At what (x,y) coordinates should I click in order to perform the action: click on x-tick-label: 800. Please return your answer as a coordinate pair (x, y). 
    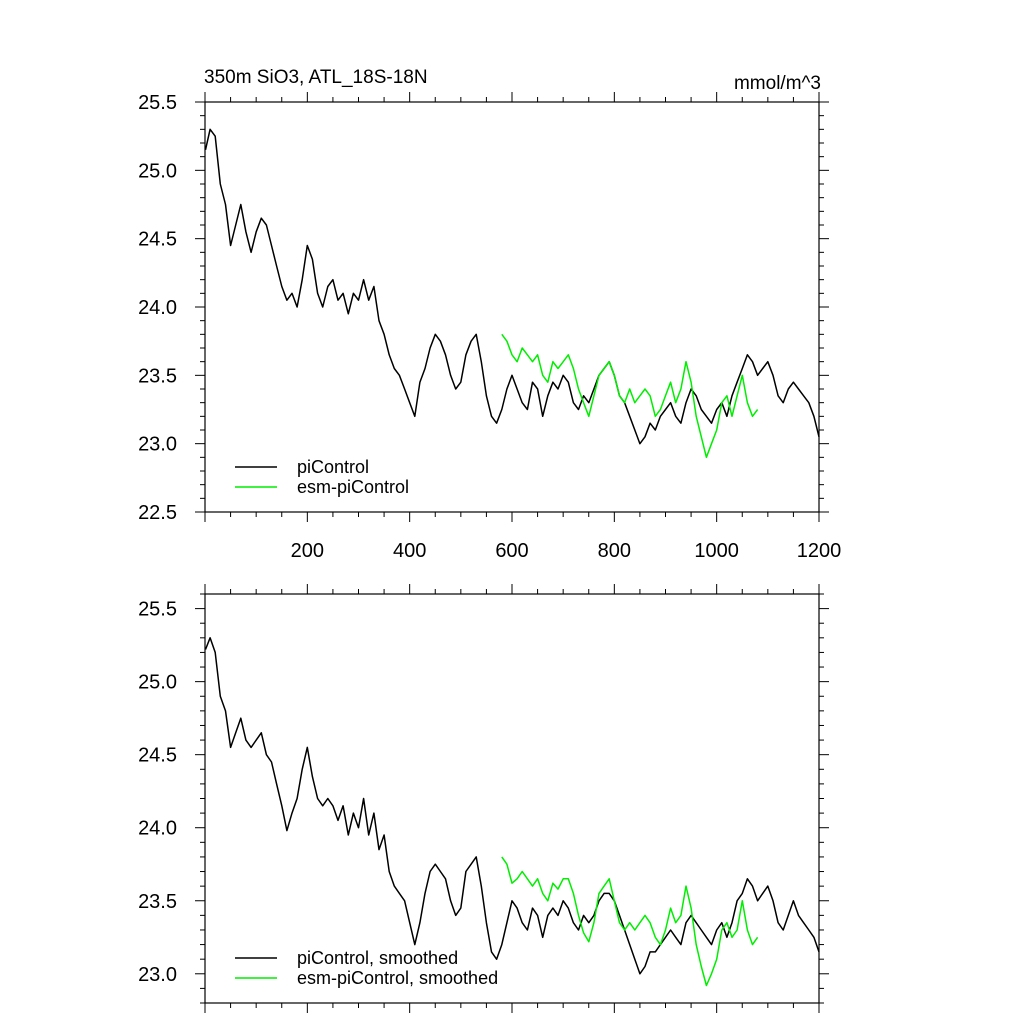
    Looking at the image, I should click on (614, 551).